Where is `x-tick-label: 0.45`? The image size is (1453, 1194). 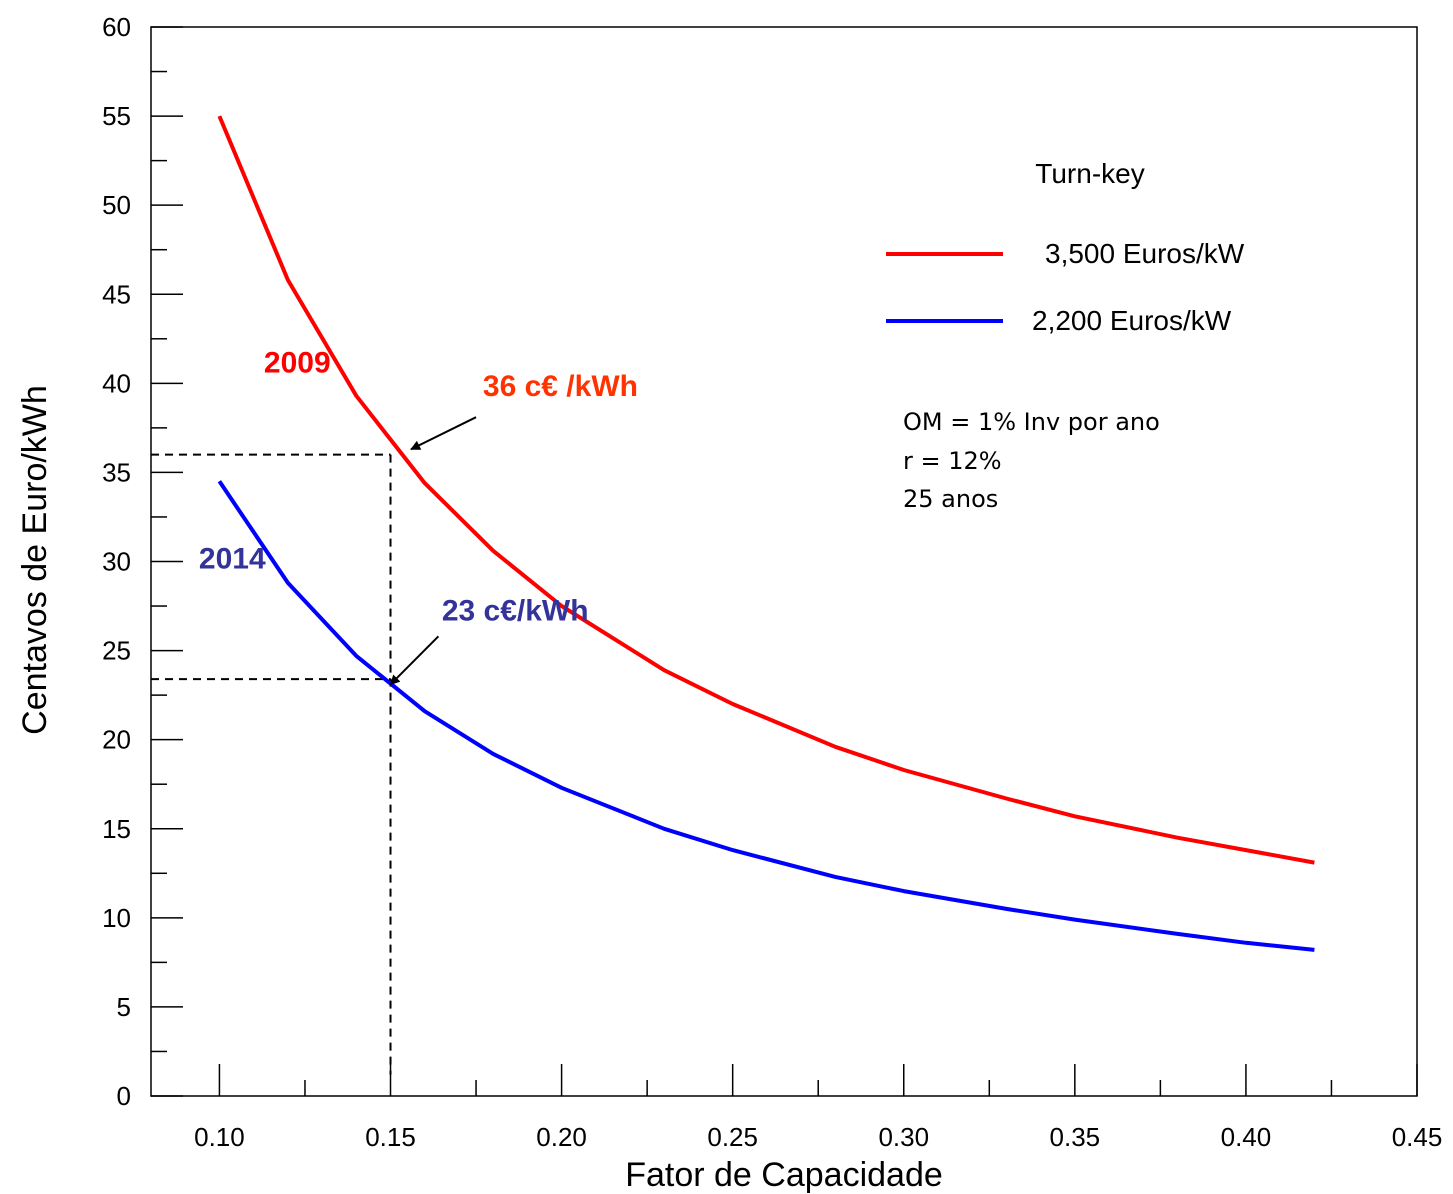
x-tick-label: 0.45 is located at coordinates (1417, 1137).